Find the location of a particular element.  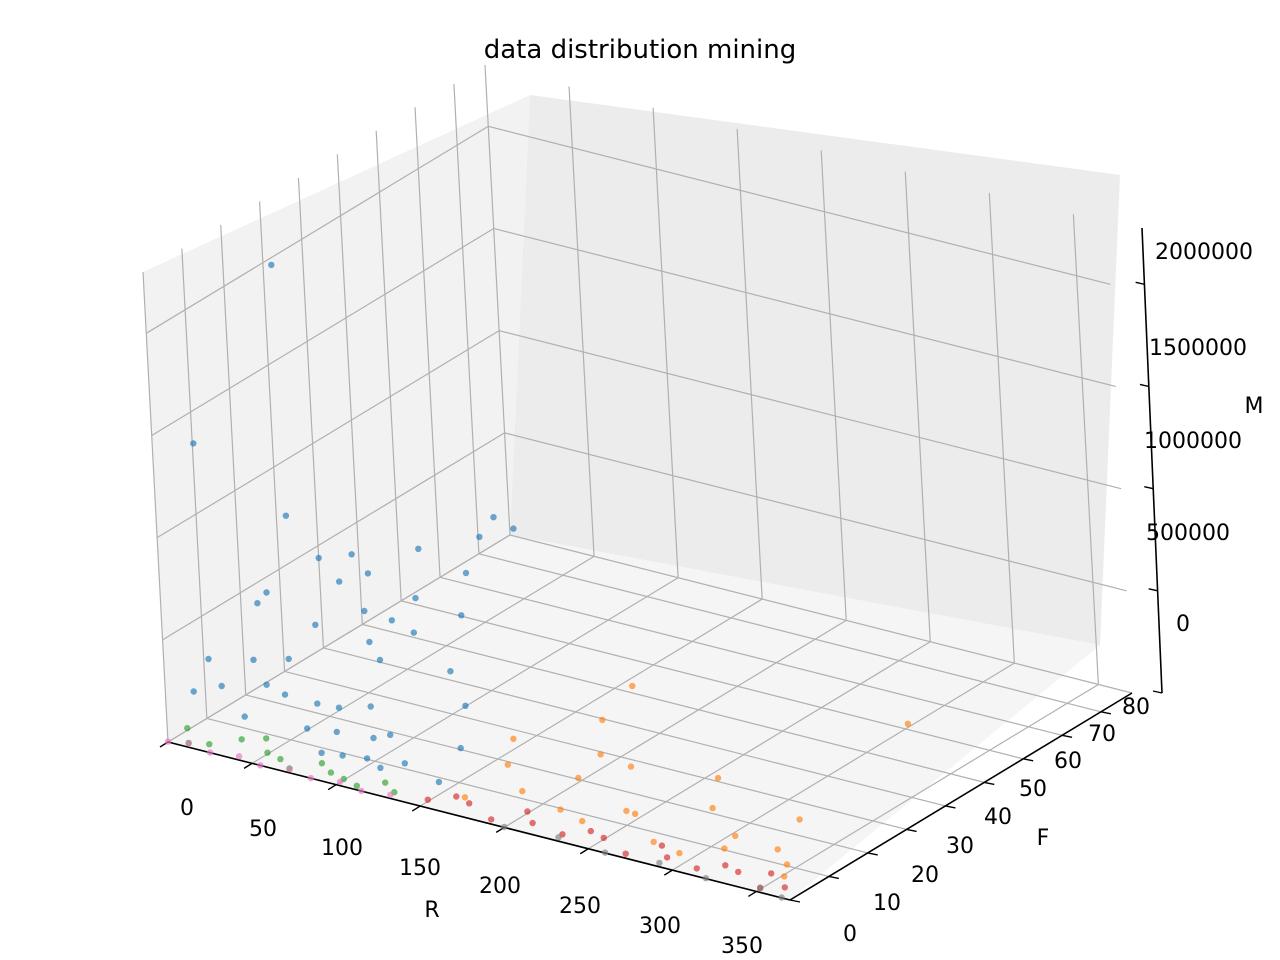

z-tick-label: 1500000 is located at coordinates (1198, 348).